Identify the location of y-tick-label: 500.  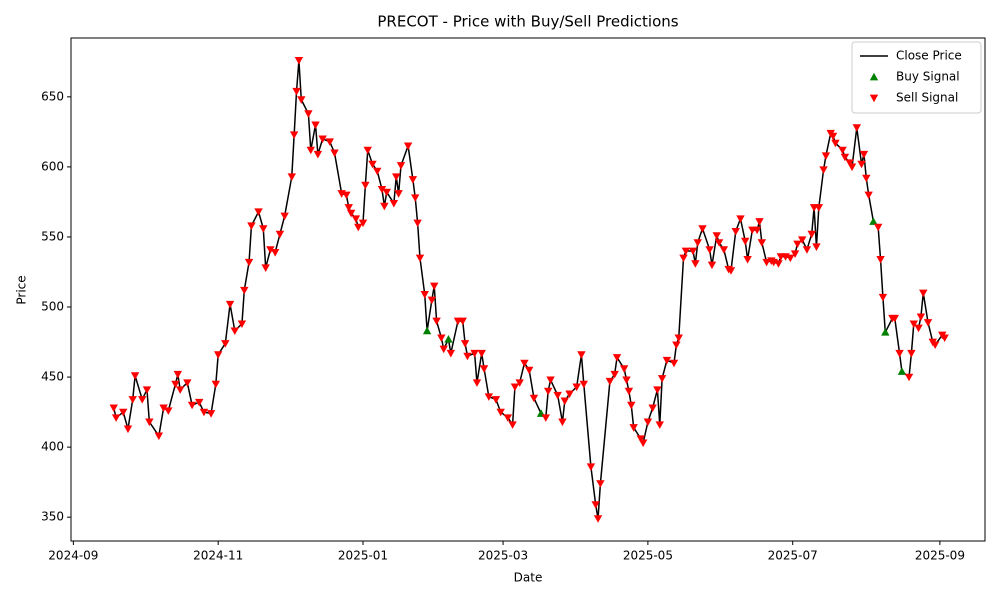
(52, 307).